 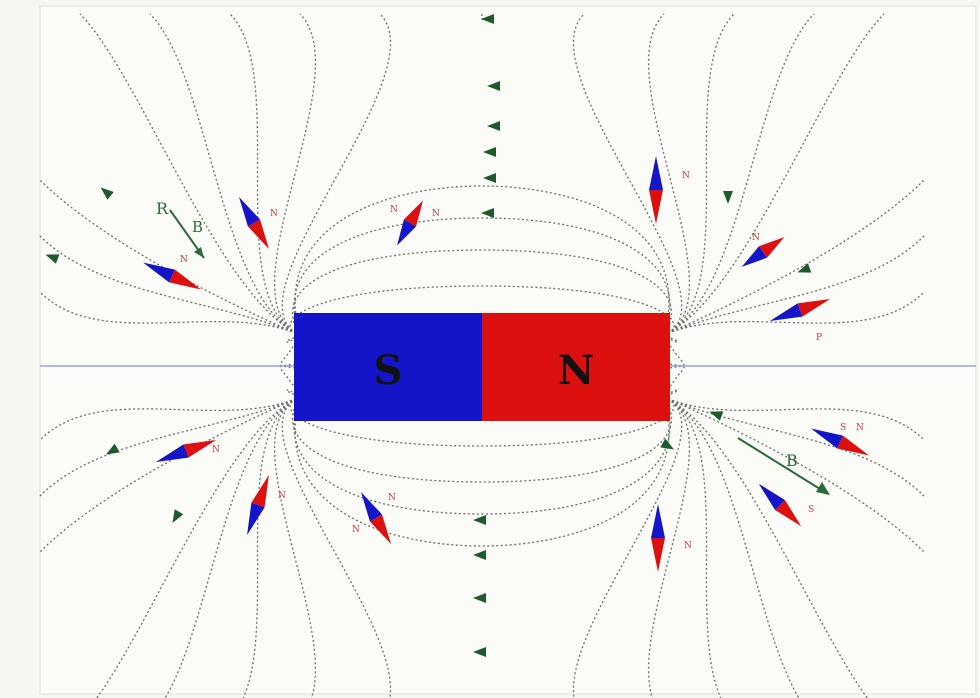 I want to click on bar-magnet: S N, so click(x=482, y=367).